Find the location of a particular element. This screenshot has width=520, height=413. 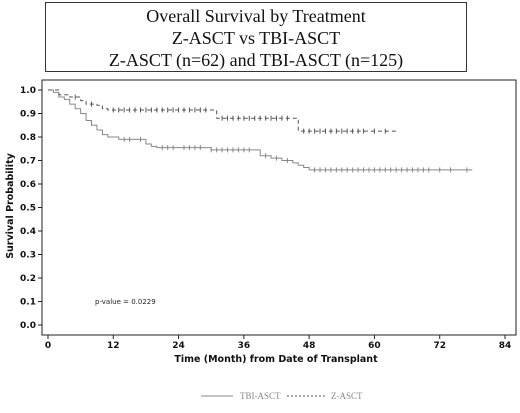

chart-title-line-2: Z-ASCT vs TBI-ASCT is located at coordinates (256, 38).